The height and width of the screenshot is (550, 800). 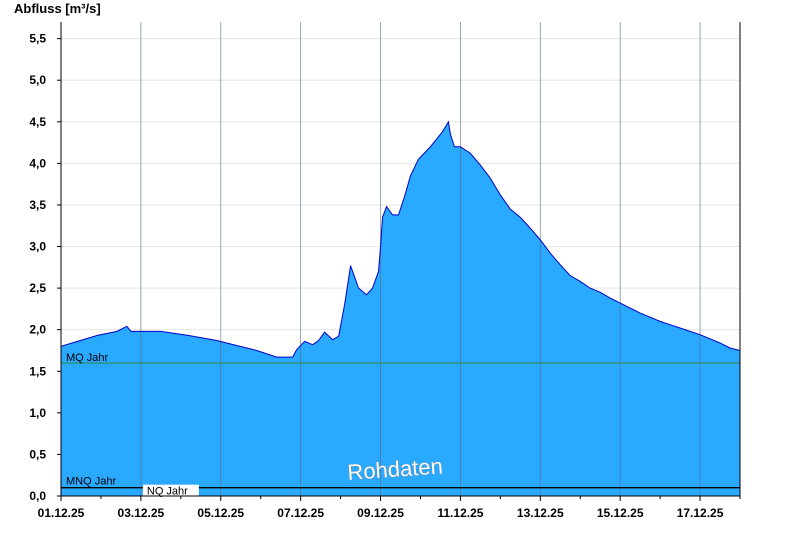 What do you see at coordinates (37, 330) in the screenshot?
I see `y-tick-label: 2,0` at bounding box center [37, 330].